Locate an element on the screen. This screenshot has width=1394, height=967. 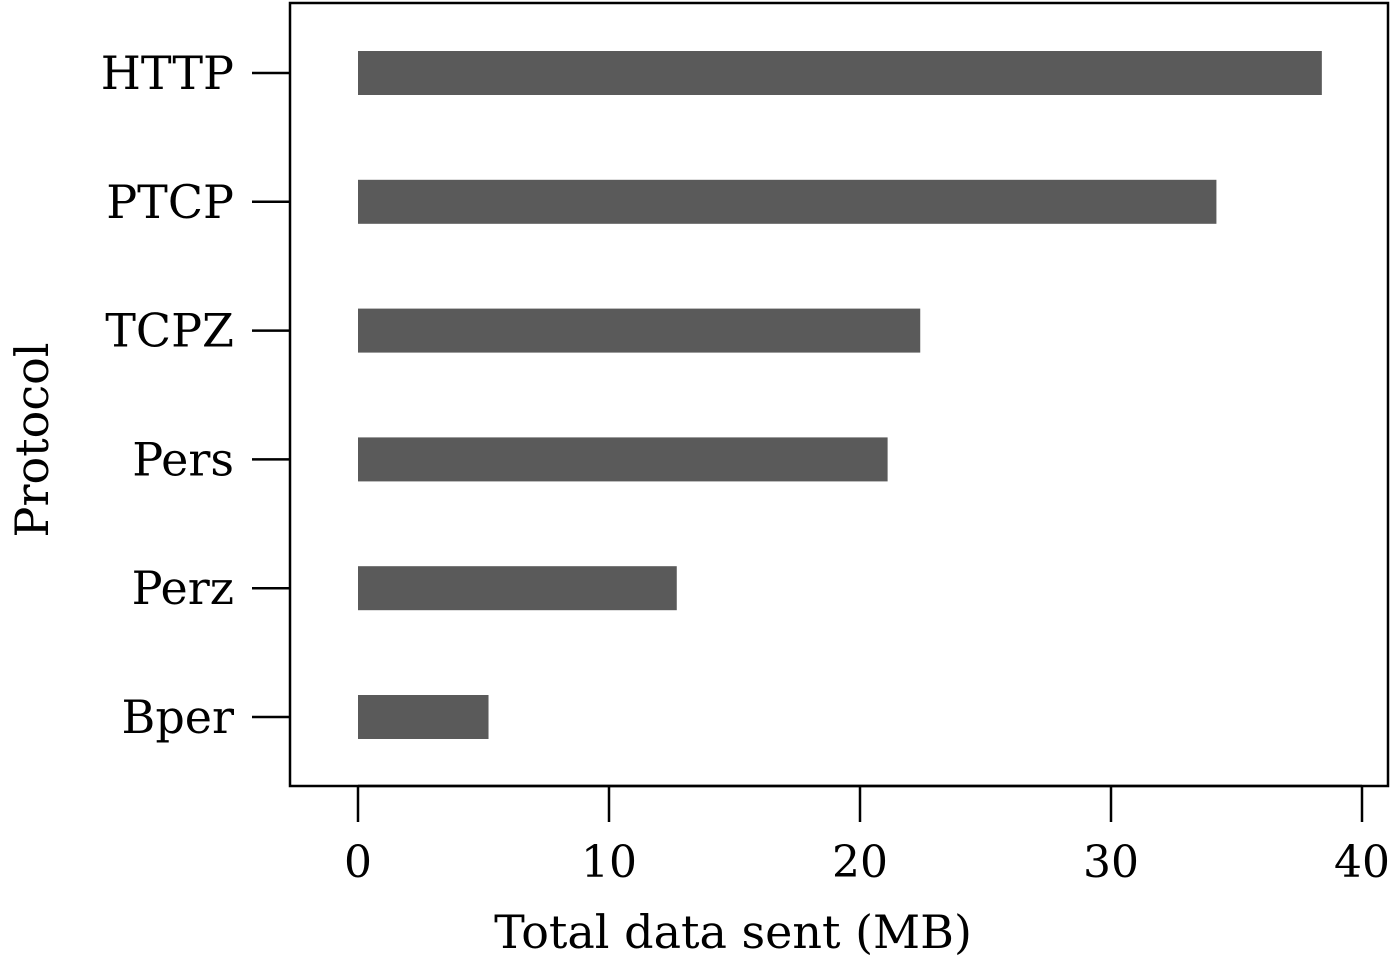
y-axis-title: Protocol is located at coordinates (32, 440).